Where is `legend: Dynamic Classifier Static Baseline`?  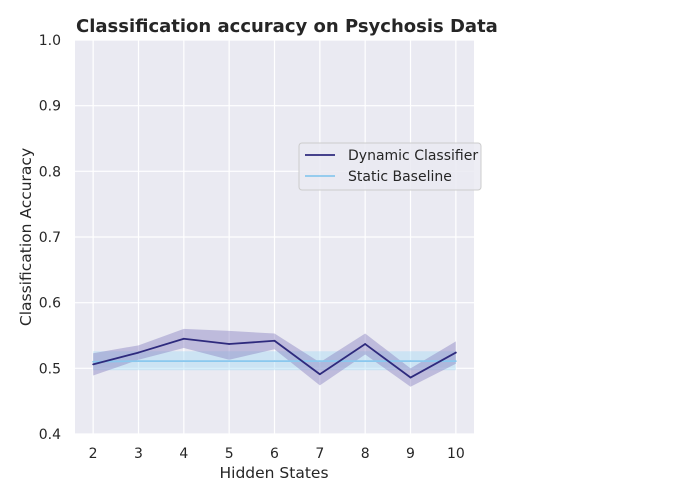
legend: Dynamic Classifier Static Baseline is located at coordinates (390, 166).